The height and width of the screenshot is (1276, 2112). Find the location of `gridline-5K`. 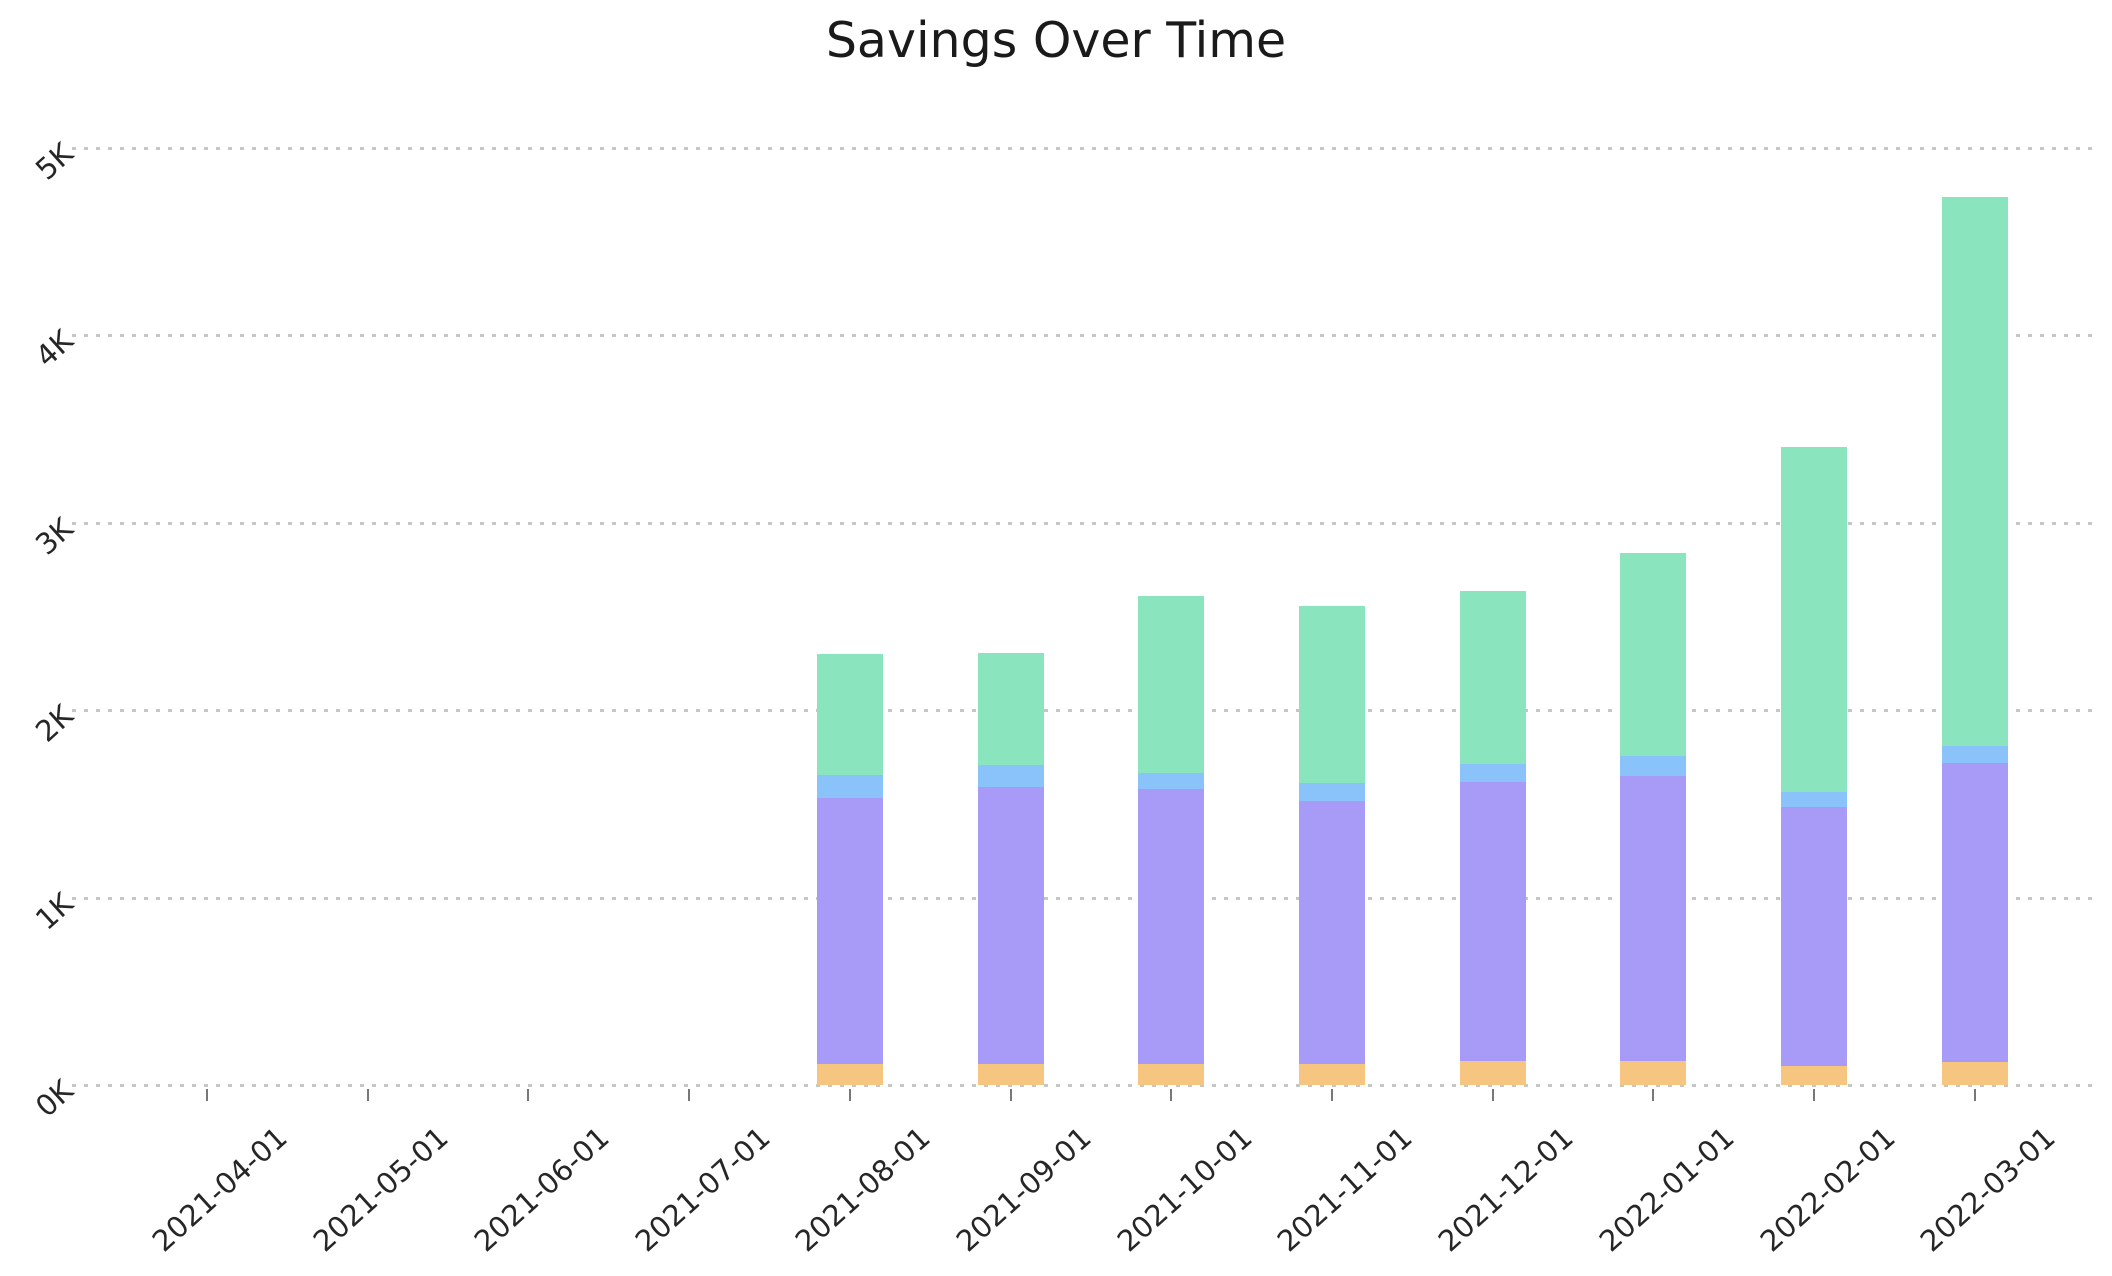

gridline-5K is located at coordinates (1084, 148).